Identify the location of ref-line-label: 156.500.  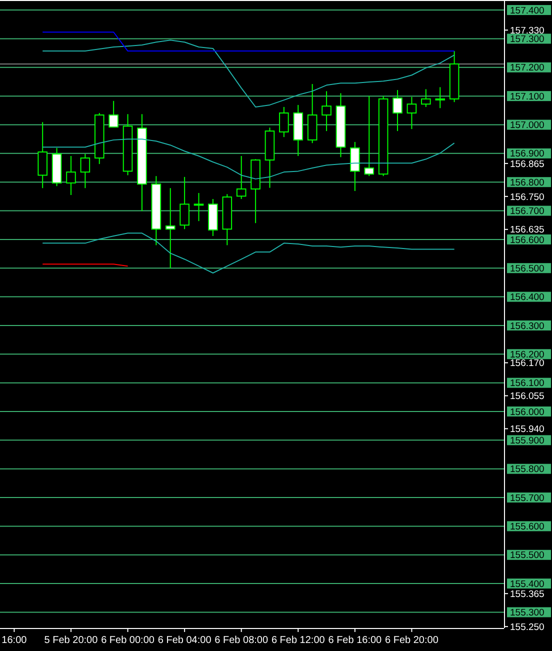
(527, 268).